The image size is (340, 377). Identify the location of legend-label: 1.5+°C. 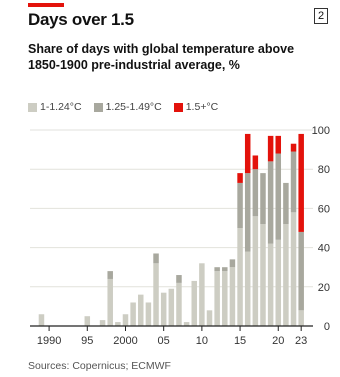
(202, 107).